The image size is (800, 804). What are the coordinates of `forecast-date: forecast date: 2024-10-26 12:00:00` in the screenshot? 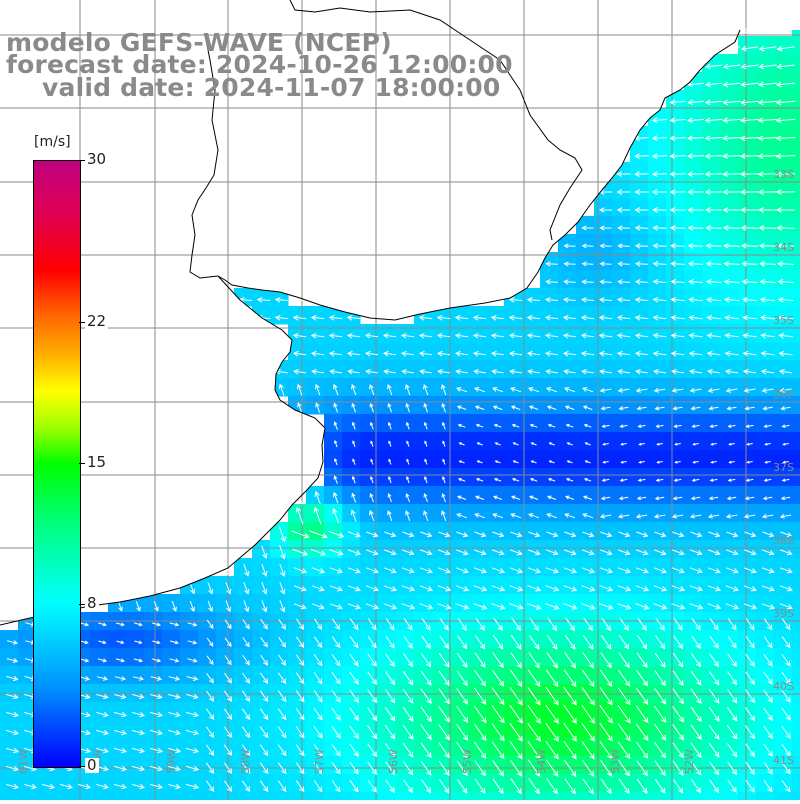 It's located at (259, 64).